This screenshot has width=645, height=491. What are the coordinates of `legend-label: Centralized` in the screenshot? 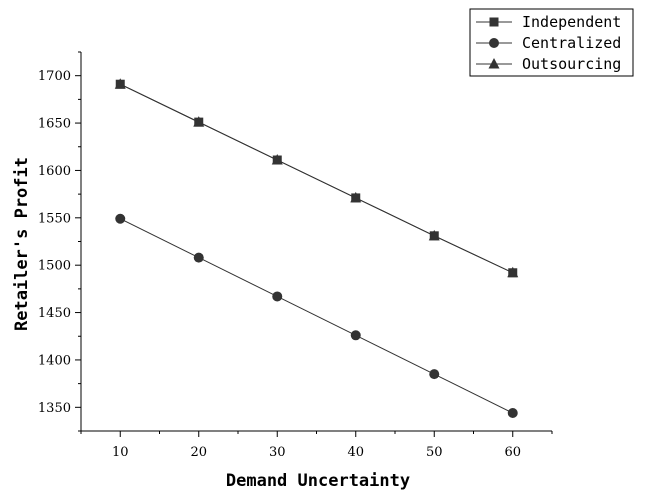 It's located at (571, 43).